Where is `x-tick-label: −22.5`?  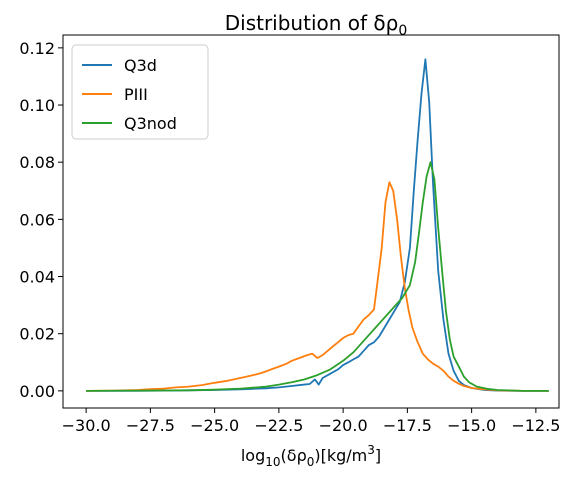 x-tick-label: −22.5 is located at coordinates (278, 425).